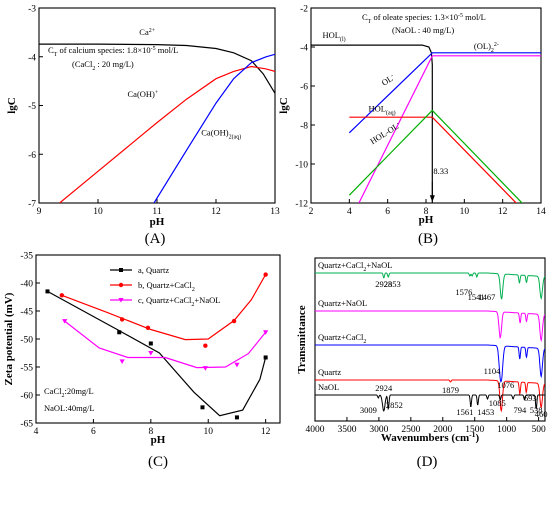 The image size is (550, 507). I want to click on panel-d-peak-label: 1576, so click(463, 292).